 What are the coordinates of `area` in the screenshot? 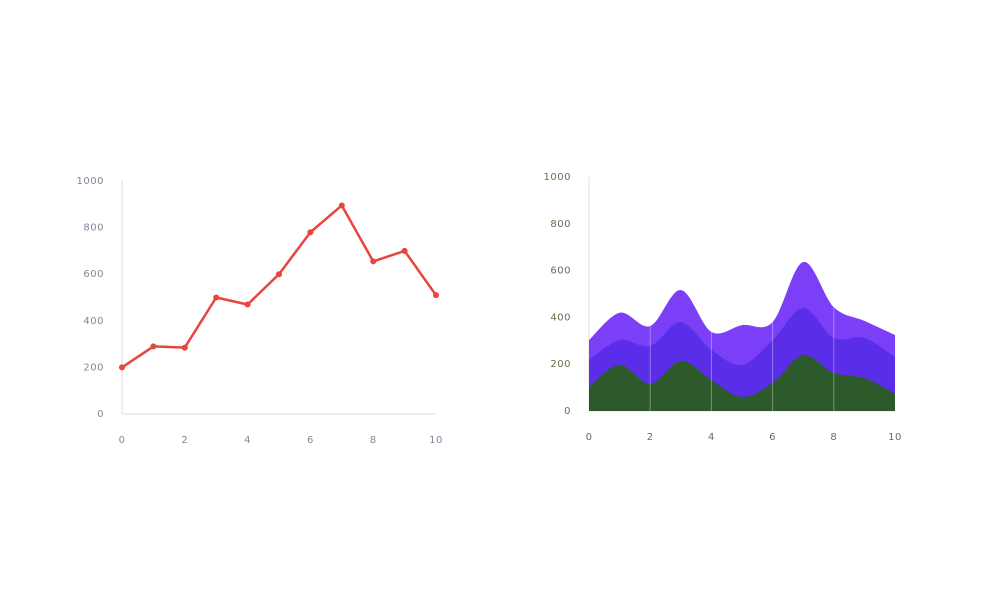 It's located at (742, 382).